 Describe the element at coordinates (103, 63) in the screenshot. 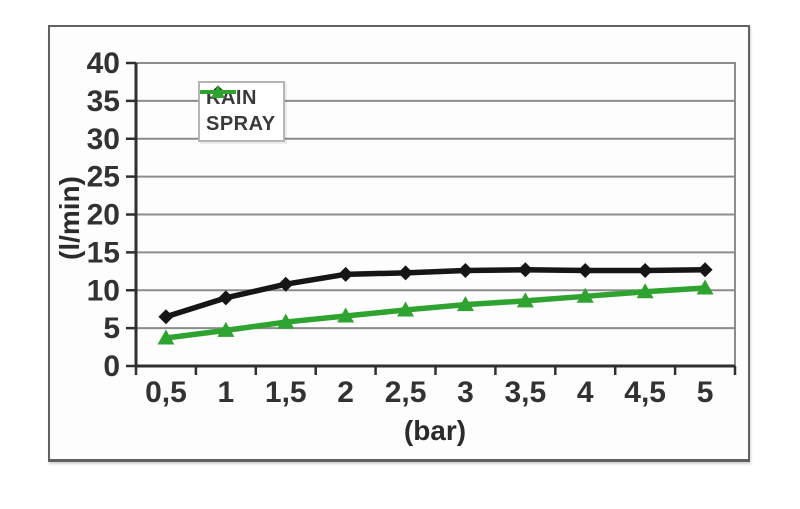

I see `y-tick-label: 40` at that location.